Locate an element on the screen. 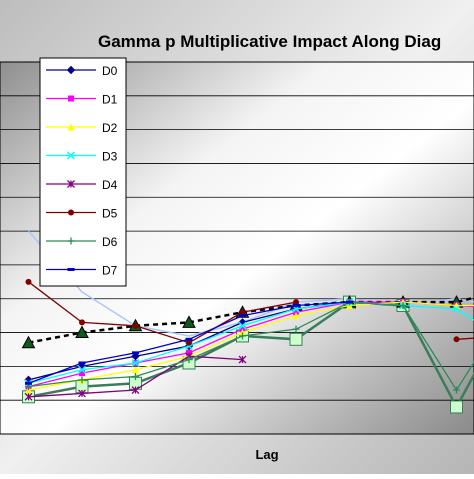 This screenshot has height=479, width=474. legend-label: D1 is located at coordinates (110, 100).